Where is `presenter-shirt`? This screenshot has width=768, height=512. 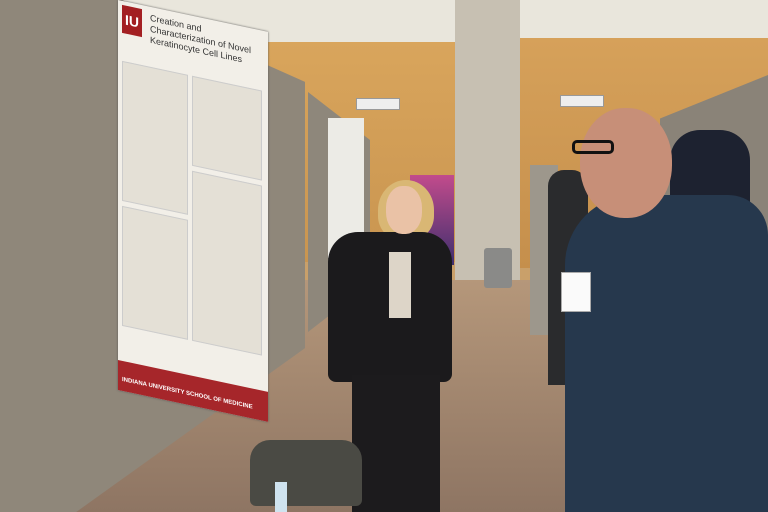
presenter-shirt is located at coordinates (400, 285).